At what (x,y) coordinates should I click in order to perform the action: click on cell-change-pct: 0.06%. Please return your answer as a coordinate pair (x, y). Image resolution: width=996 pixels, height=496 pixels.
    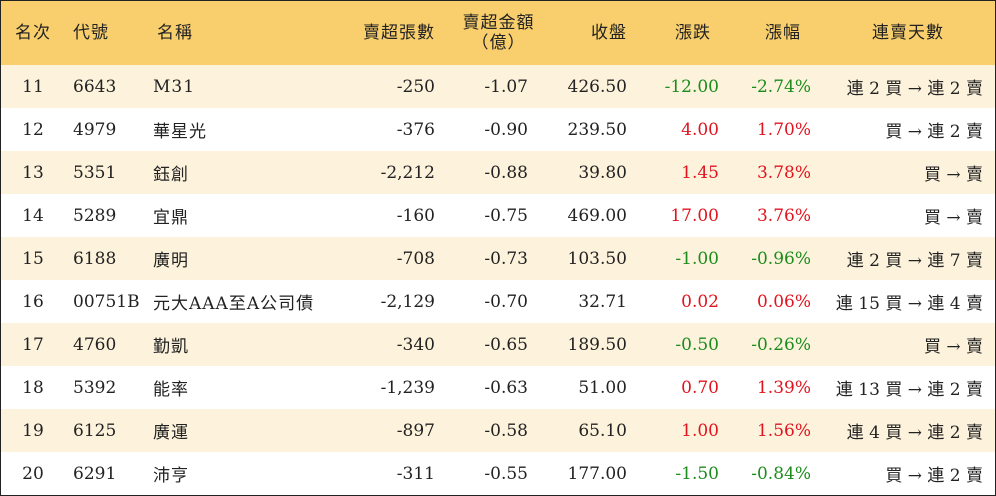
    Looking at the image, I should click on (783, 301).